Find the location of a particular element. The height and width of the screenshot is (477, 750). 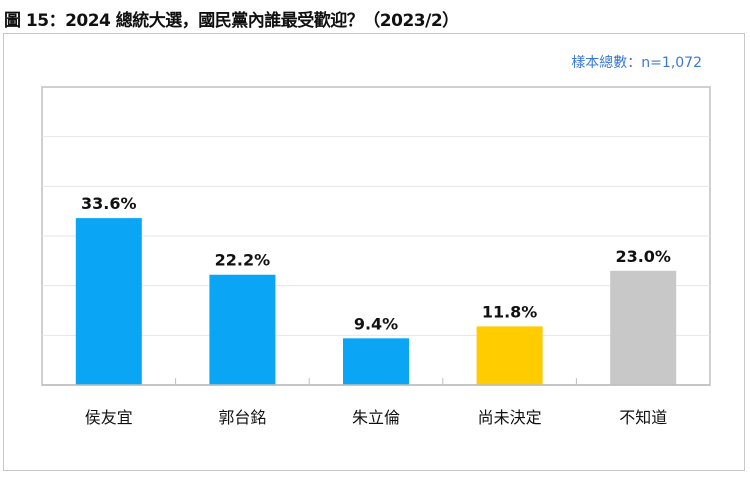

chart-title: 圖 15：2024 總統大選，國民黨內誰最受歡迎？（2023/2） is located at coordinates (231, 21).